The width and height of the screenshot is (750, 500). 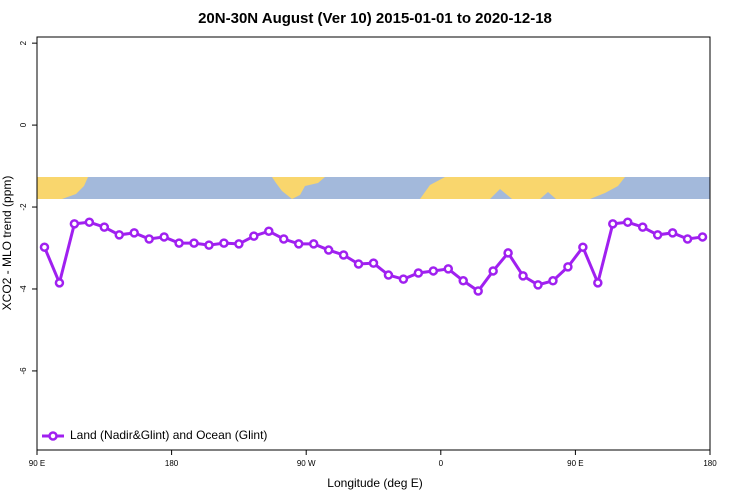 I want to click on map-strip, so click(x=373, y=188).